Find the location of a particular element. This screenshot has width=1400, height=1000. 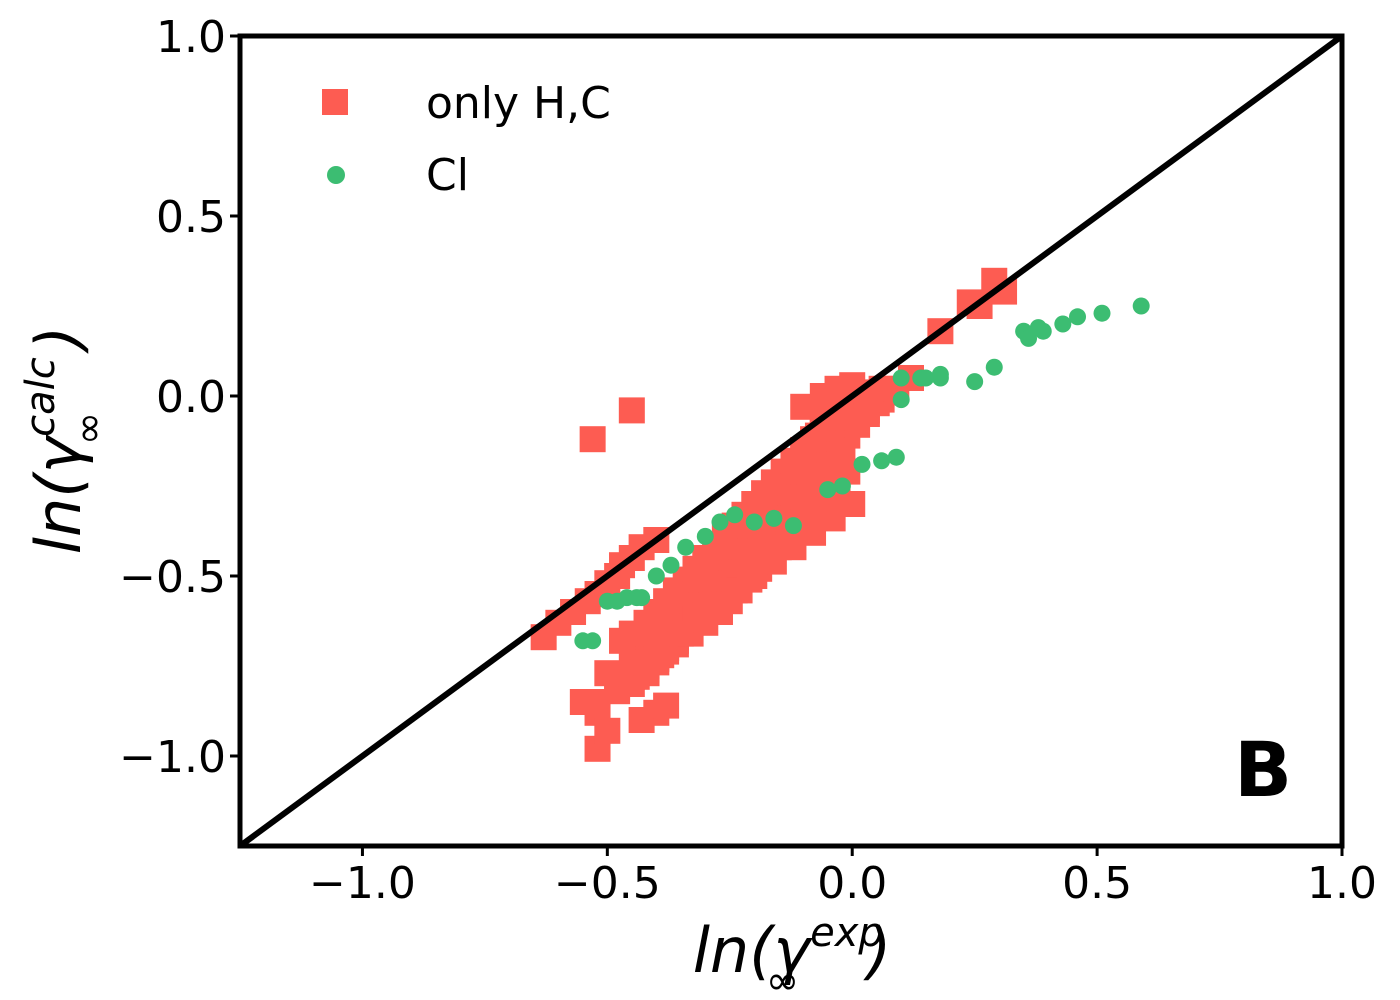

x-tick-label: −0.5 is located at coordinates (607, 883).